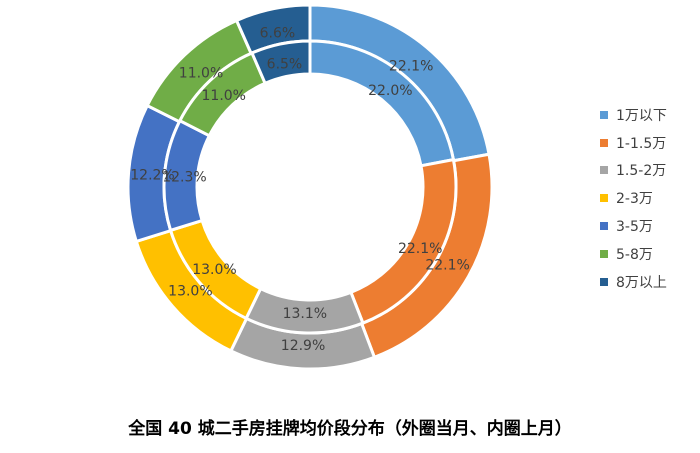 This screenshot has width=700, height=453. I want to click on legend-label: 1.5-2万, so click(641, 171).